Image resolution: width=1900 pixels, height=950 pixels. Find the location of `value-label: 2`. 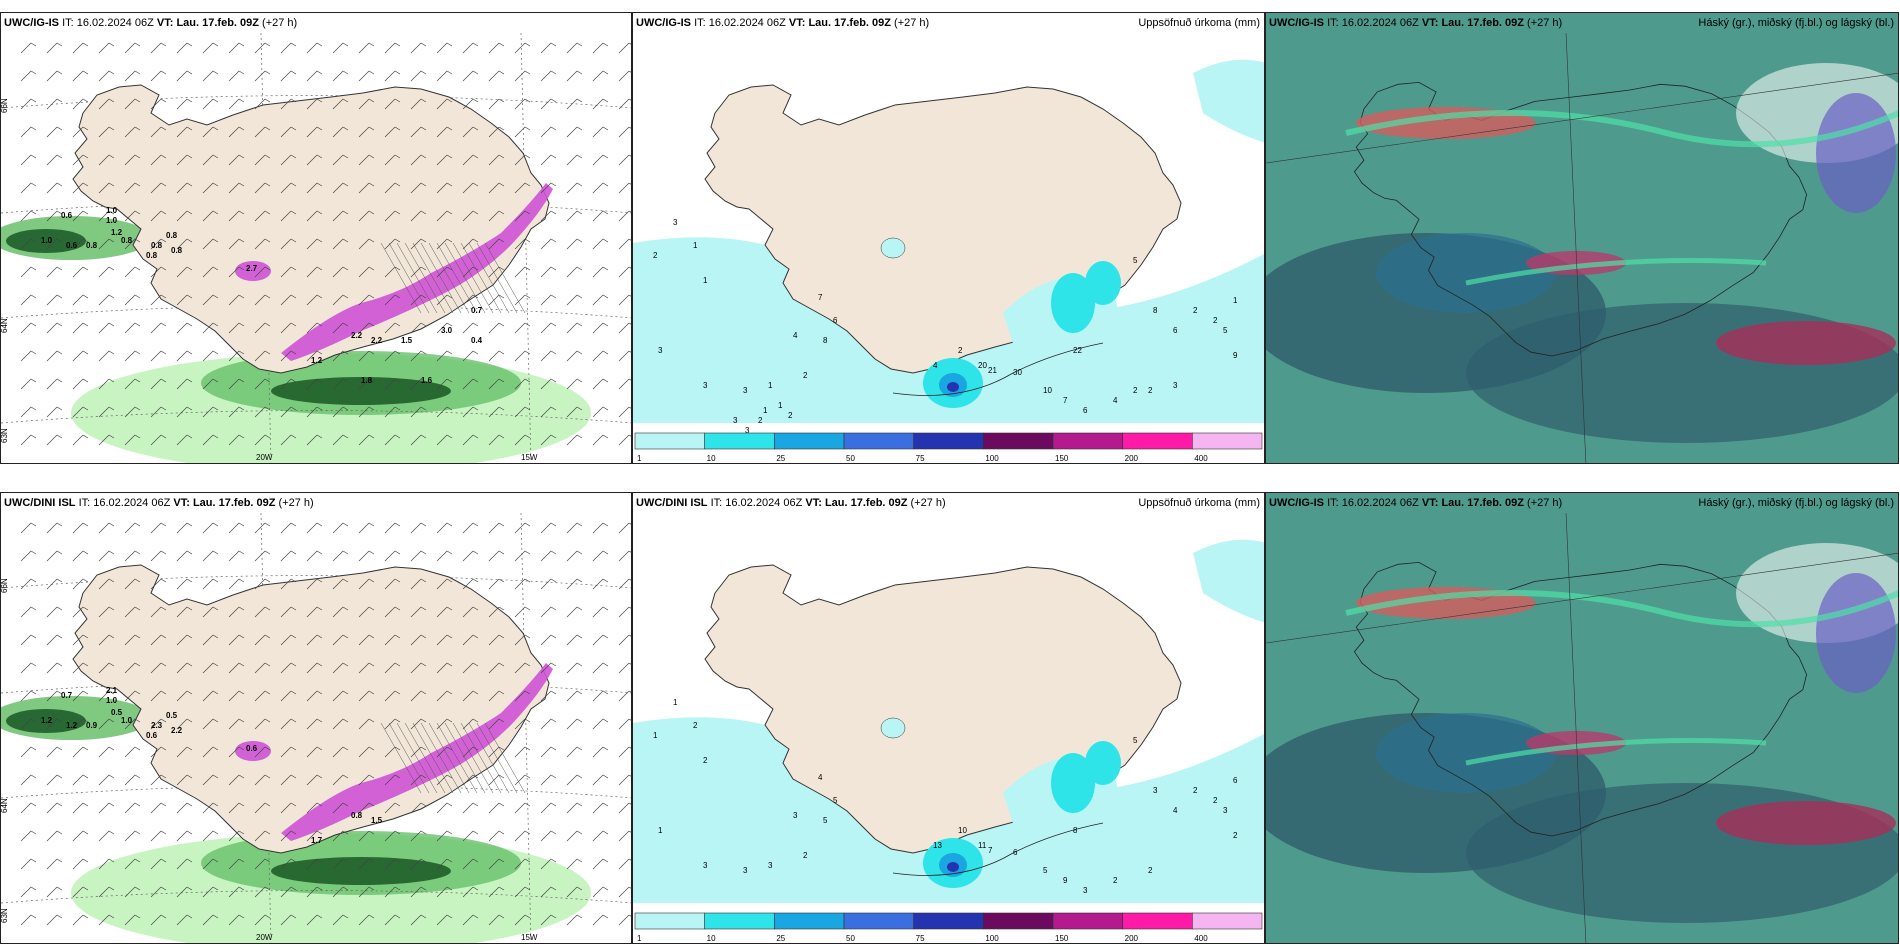

value-label: 2 is located at coordinates (1195, 790).